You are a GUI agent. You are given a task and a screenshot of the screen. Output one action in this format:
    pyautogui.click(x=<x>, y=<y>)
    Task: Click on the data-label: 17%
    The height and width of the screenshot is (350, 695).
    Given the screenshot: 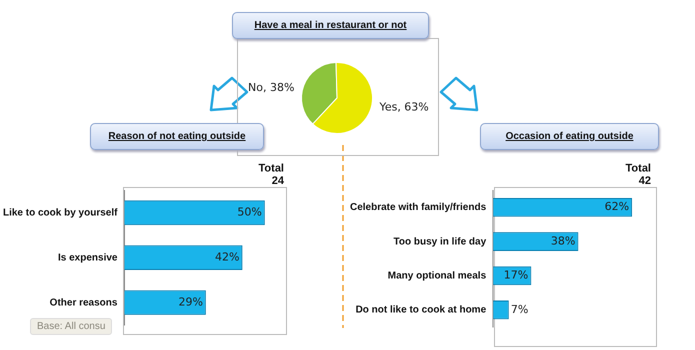 What is the action you would take?
    pyautogui.click(x=516, y=275)
    